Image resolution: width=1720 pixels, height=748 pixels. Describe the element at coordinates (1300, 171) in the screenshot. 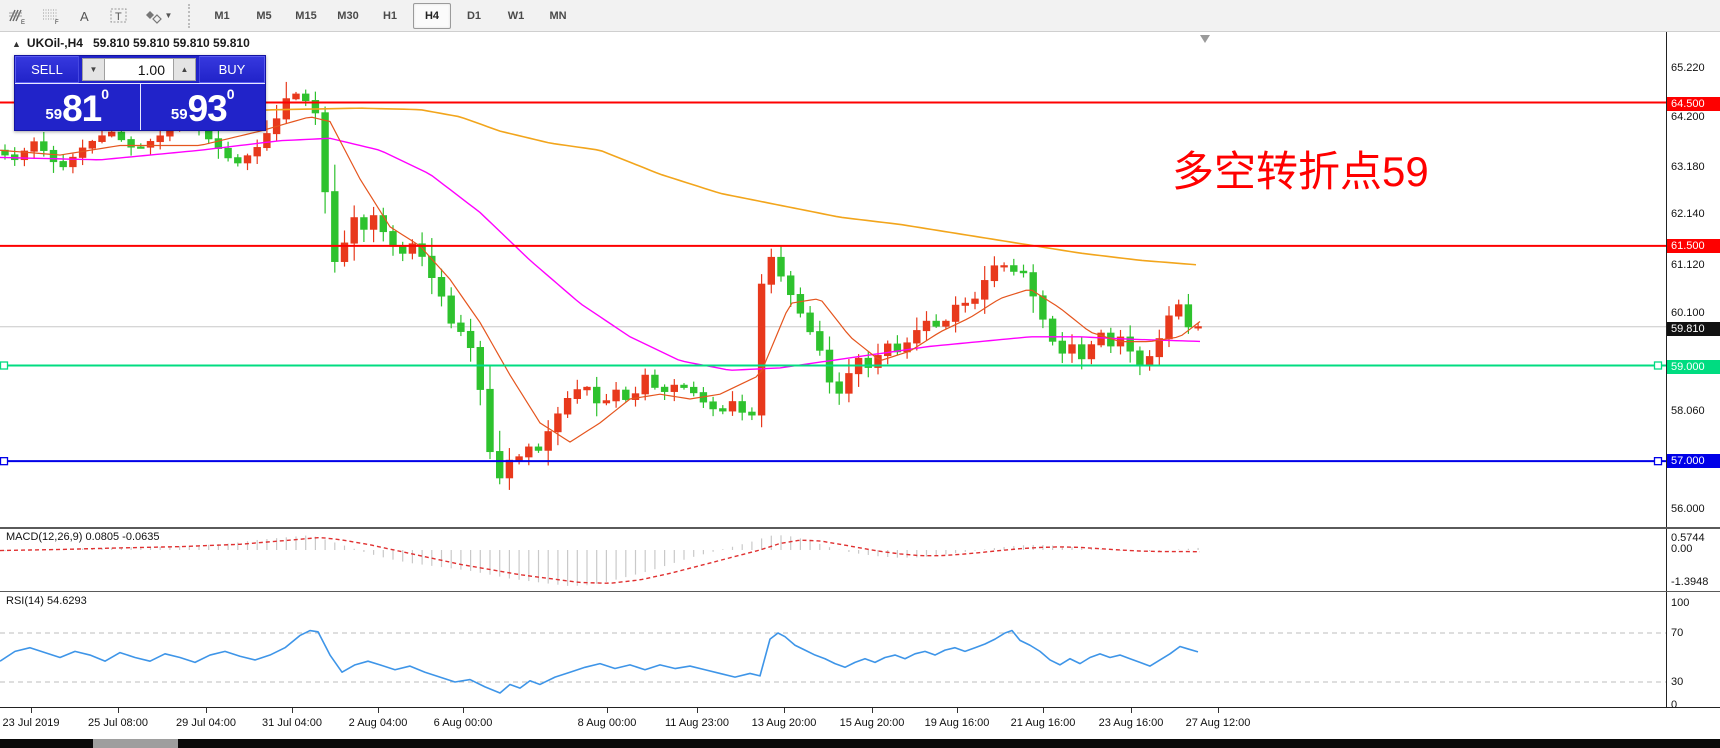

I see `chart-text-annotation: 多空转折点59` at that location.